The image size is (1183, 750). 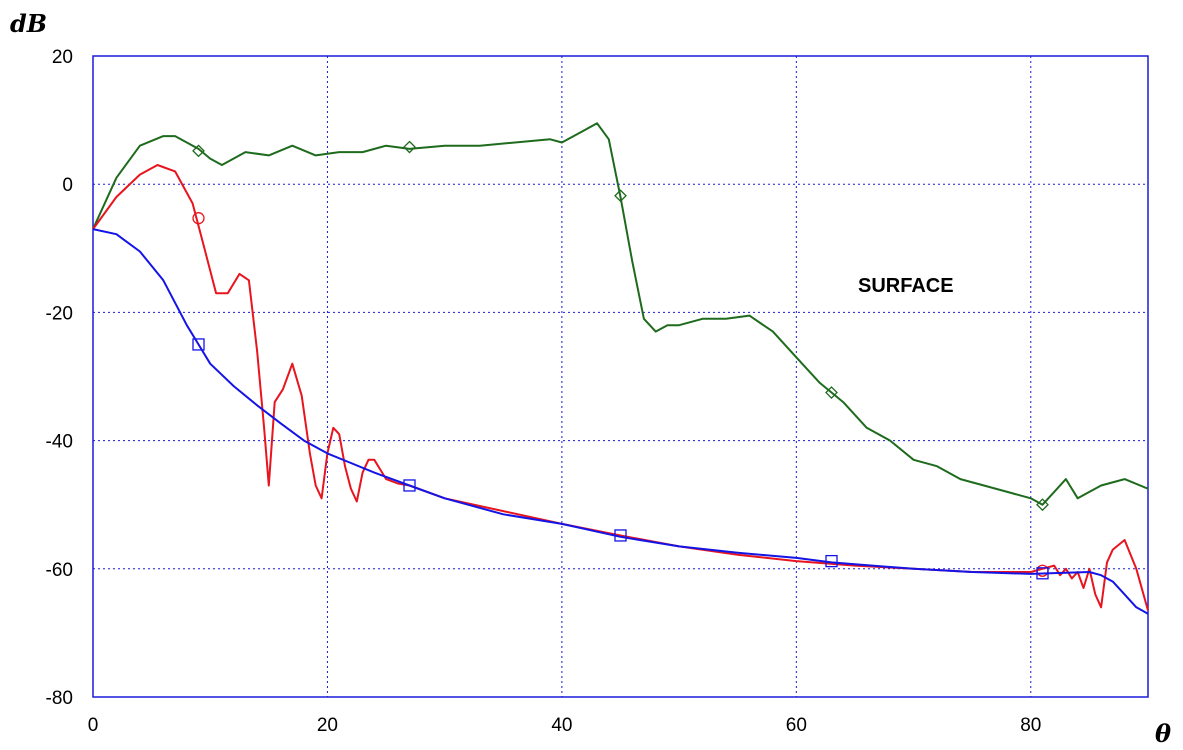 I want to click on y-tick-label: -20, so click(x=59, y=313).